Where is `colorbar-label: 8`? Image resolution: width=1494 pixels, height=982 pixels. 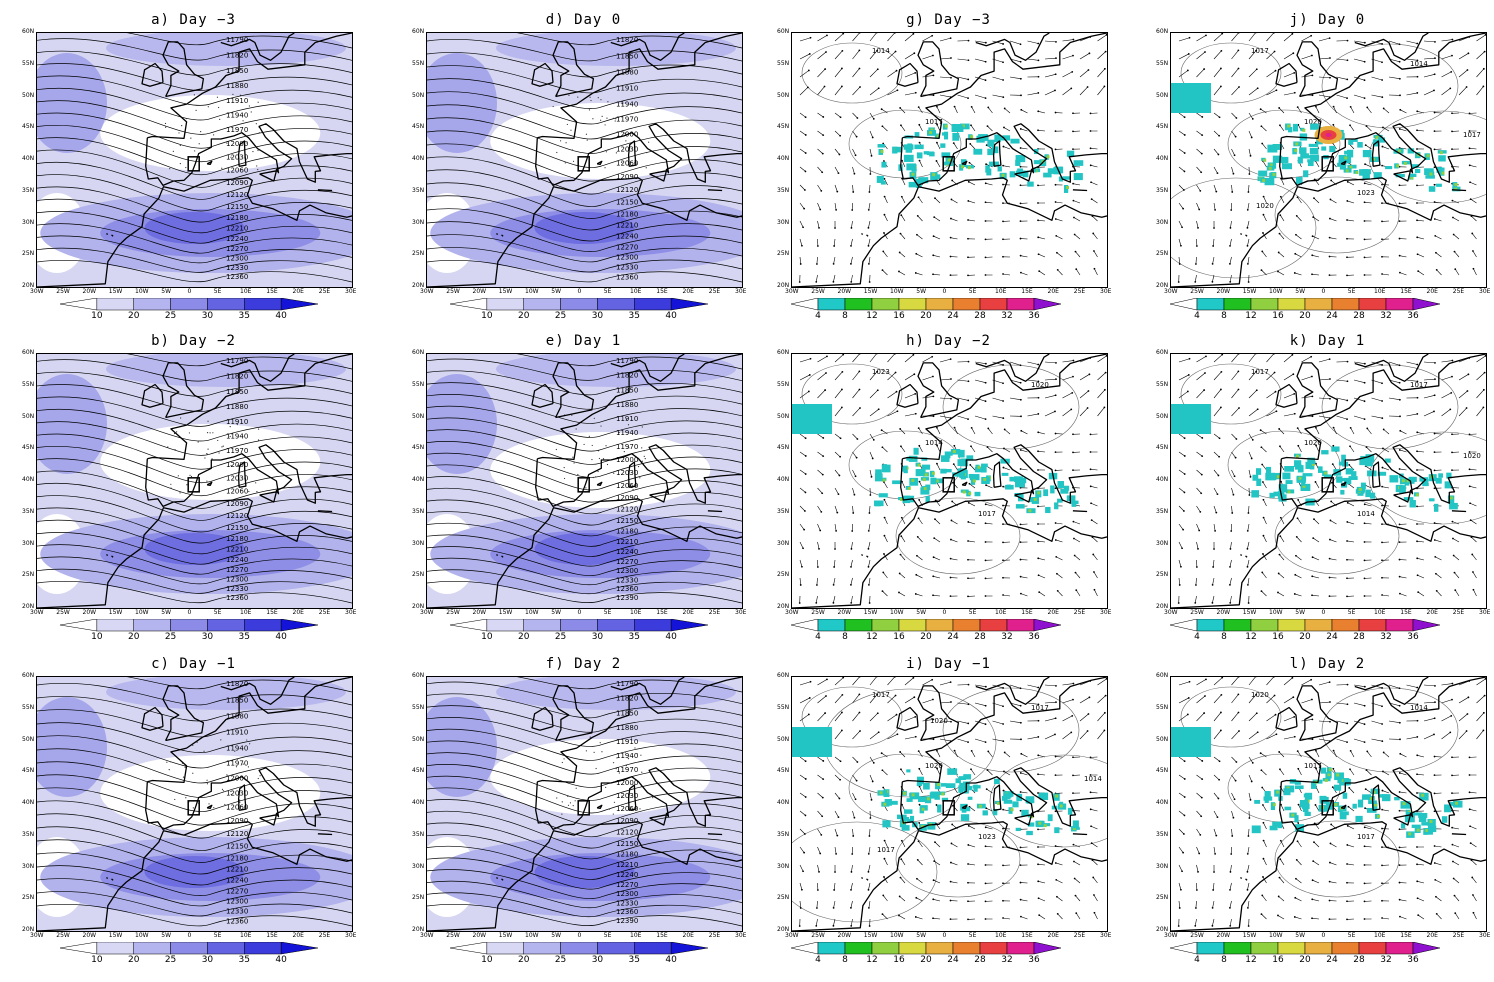 colorbar-label: 8 is located at coordinates (1224, 316).